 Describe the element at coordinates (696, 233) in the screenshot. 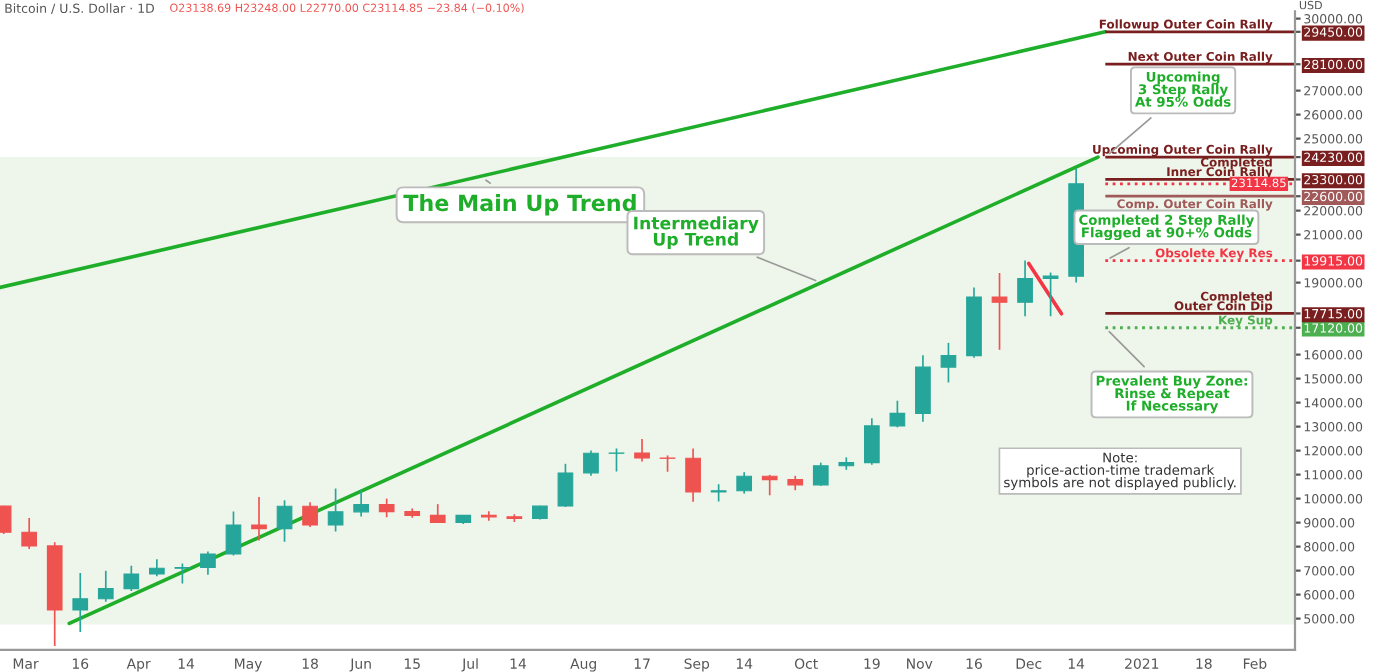

I see `annotation: Intermediary Up Trend` at that location.